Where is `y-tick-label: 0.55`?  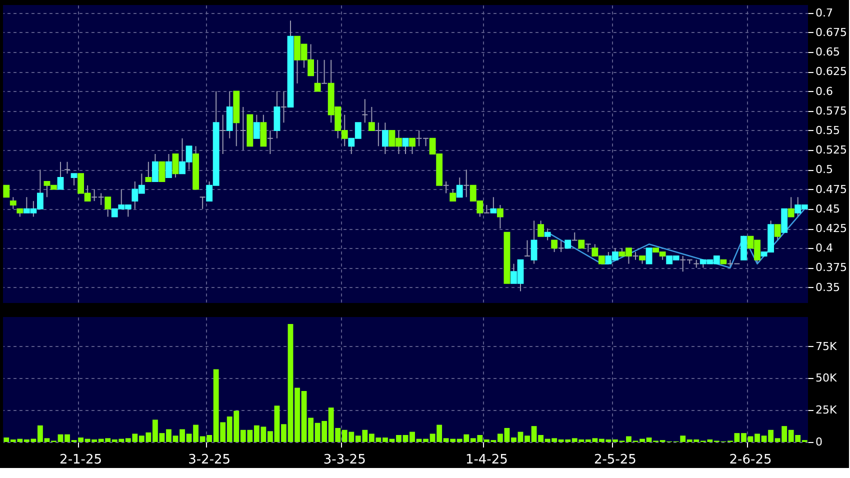
y-tick-label: 0.55 is located at coordinates (828, 130).